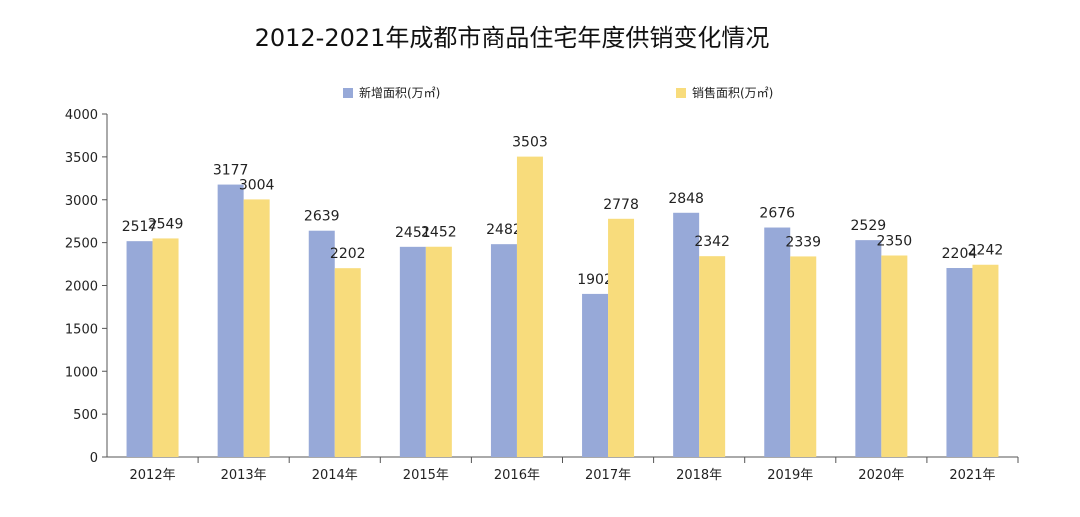  What do you see at coordinates (81, 372) in the screenshot?
I see `y-tick-label: 1000` at bounding box center [81, 372].